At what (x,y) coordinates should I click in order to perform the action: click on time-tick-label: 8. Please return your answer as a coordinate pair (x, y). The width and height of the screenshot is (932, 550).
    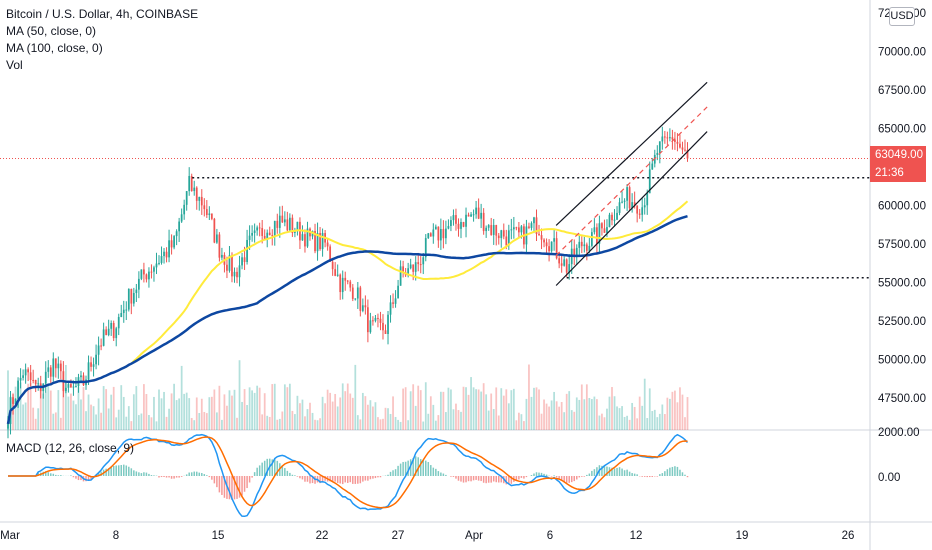
    Looking at the image, I should click on (116, 536).